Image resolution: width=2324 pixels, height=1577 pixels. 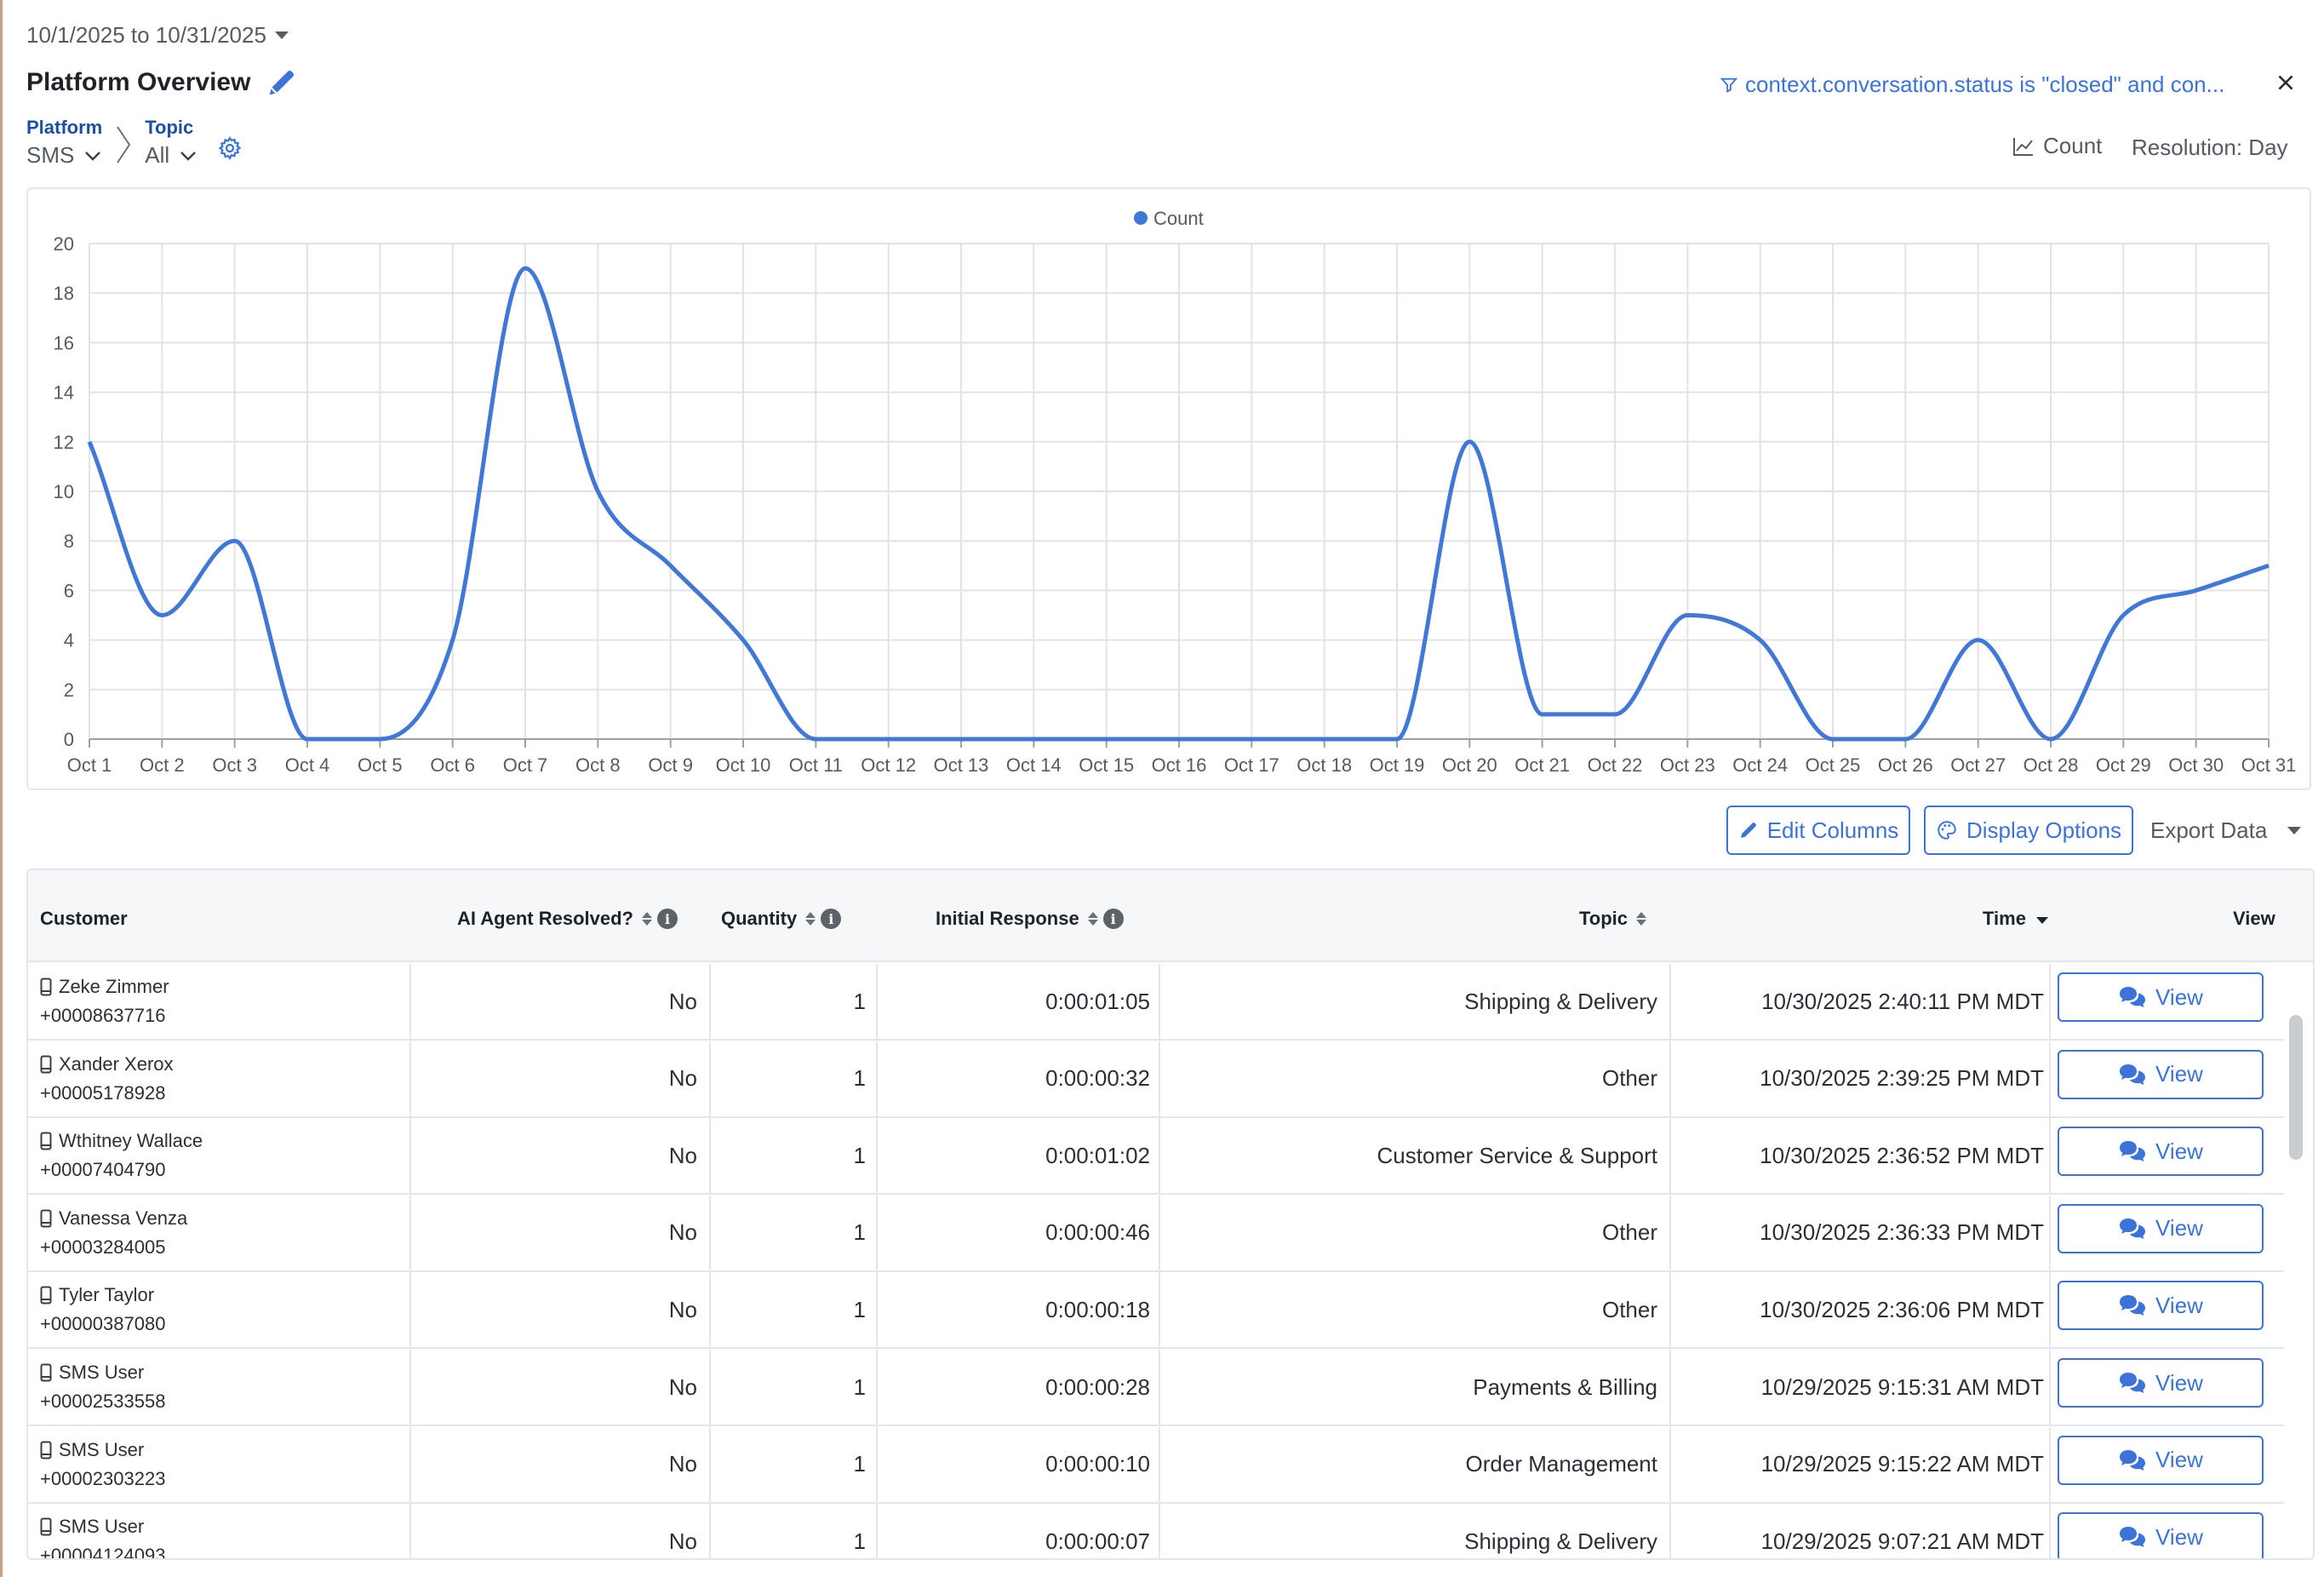 I want to click on mobile-phone-icon, so click(x=46, y=1372).